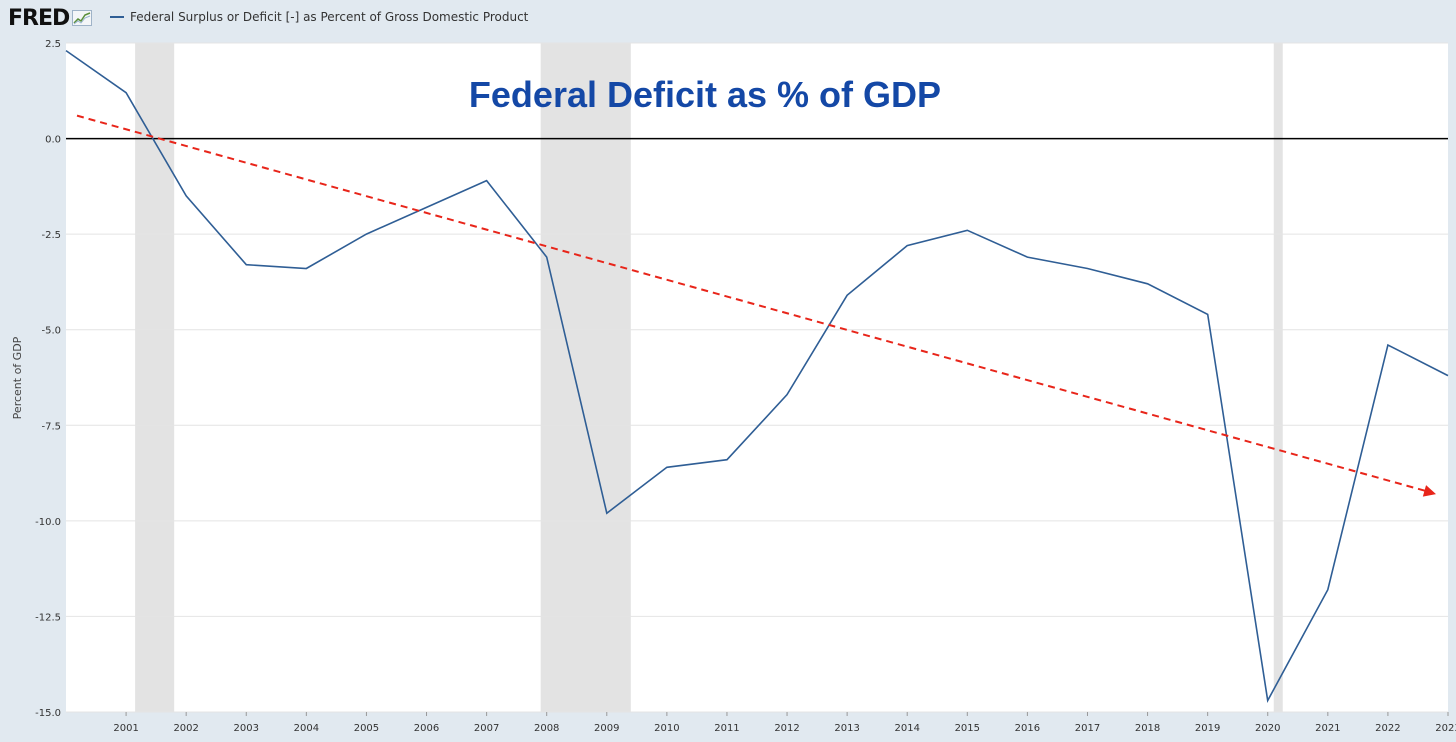 Image resolution: width=1456 pixels, height=742 pixels. Describe the element at coordinates (666, 728) in the screenshot. I see `x-tick-label: 2010` at that location.